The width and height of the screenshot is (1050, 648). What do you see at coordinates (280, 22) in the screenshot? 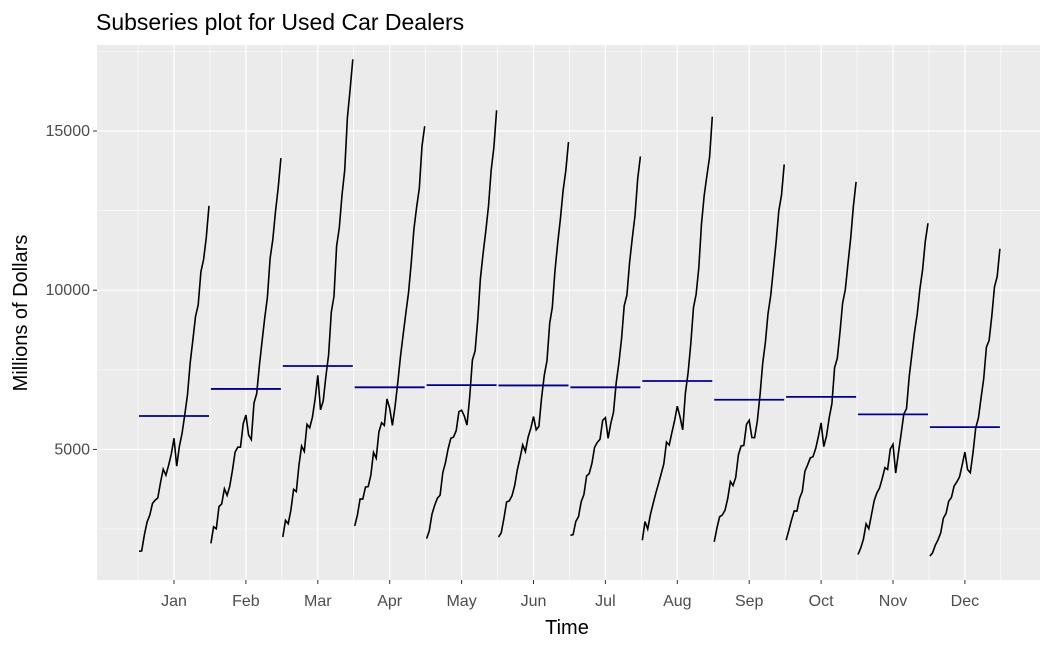
I see `chart-title: Subseries plot for Used Car Dealers` at bounding box center [280, 22].